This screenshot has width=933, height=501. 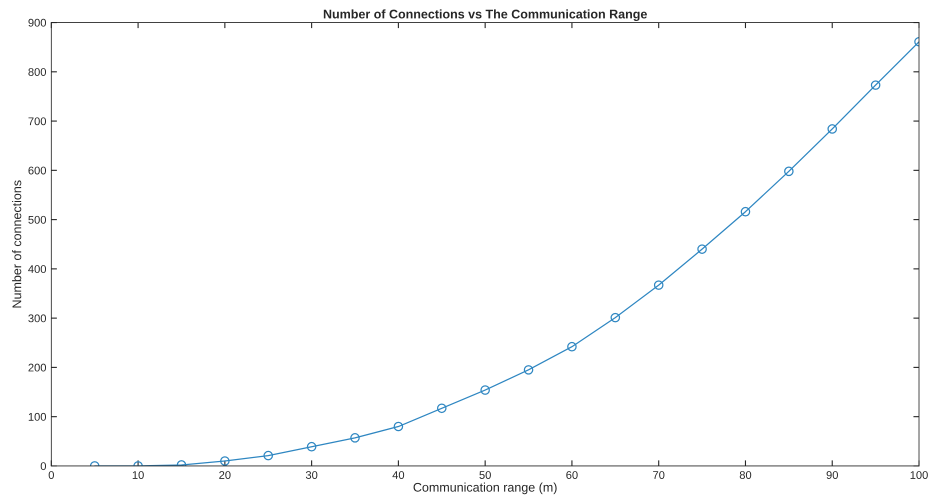 I want to click on y-tick-label: 600, so click(x=37, y=170).